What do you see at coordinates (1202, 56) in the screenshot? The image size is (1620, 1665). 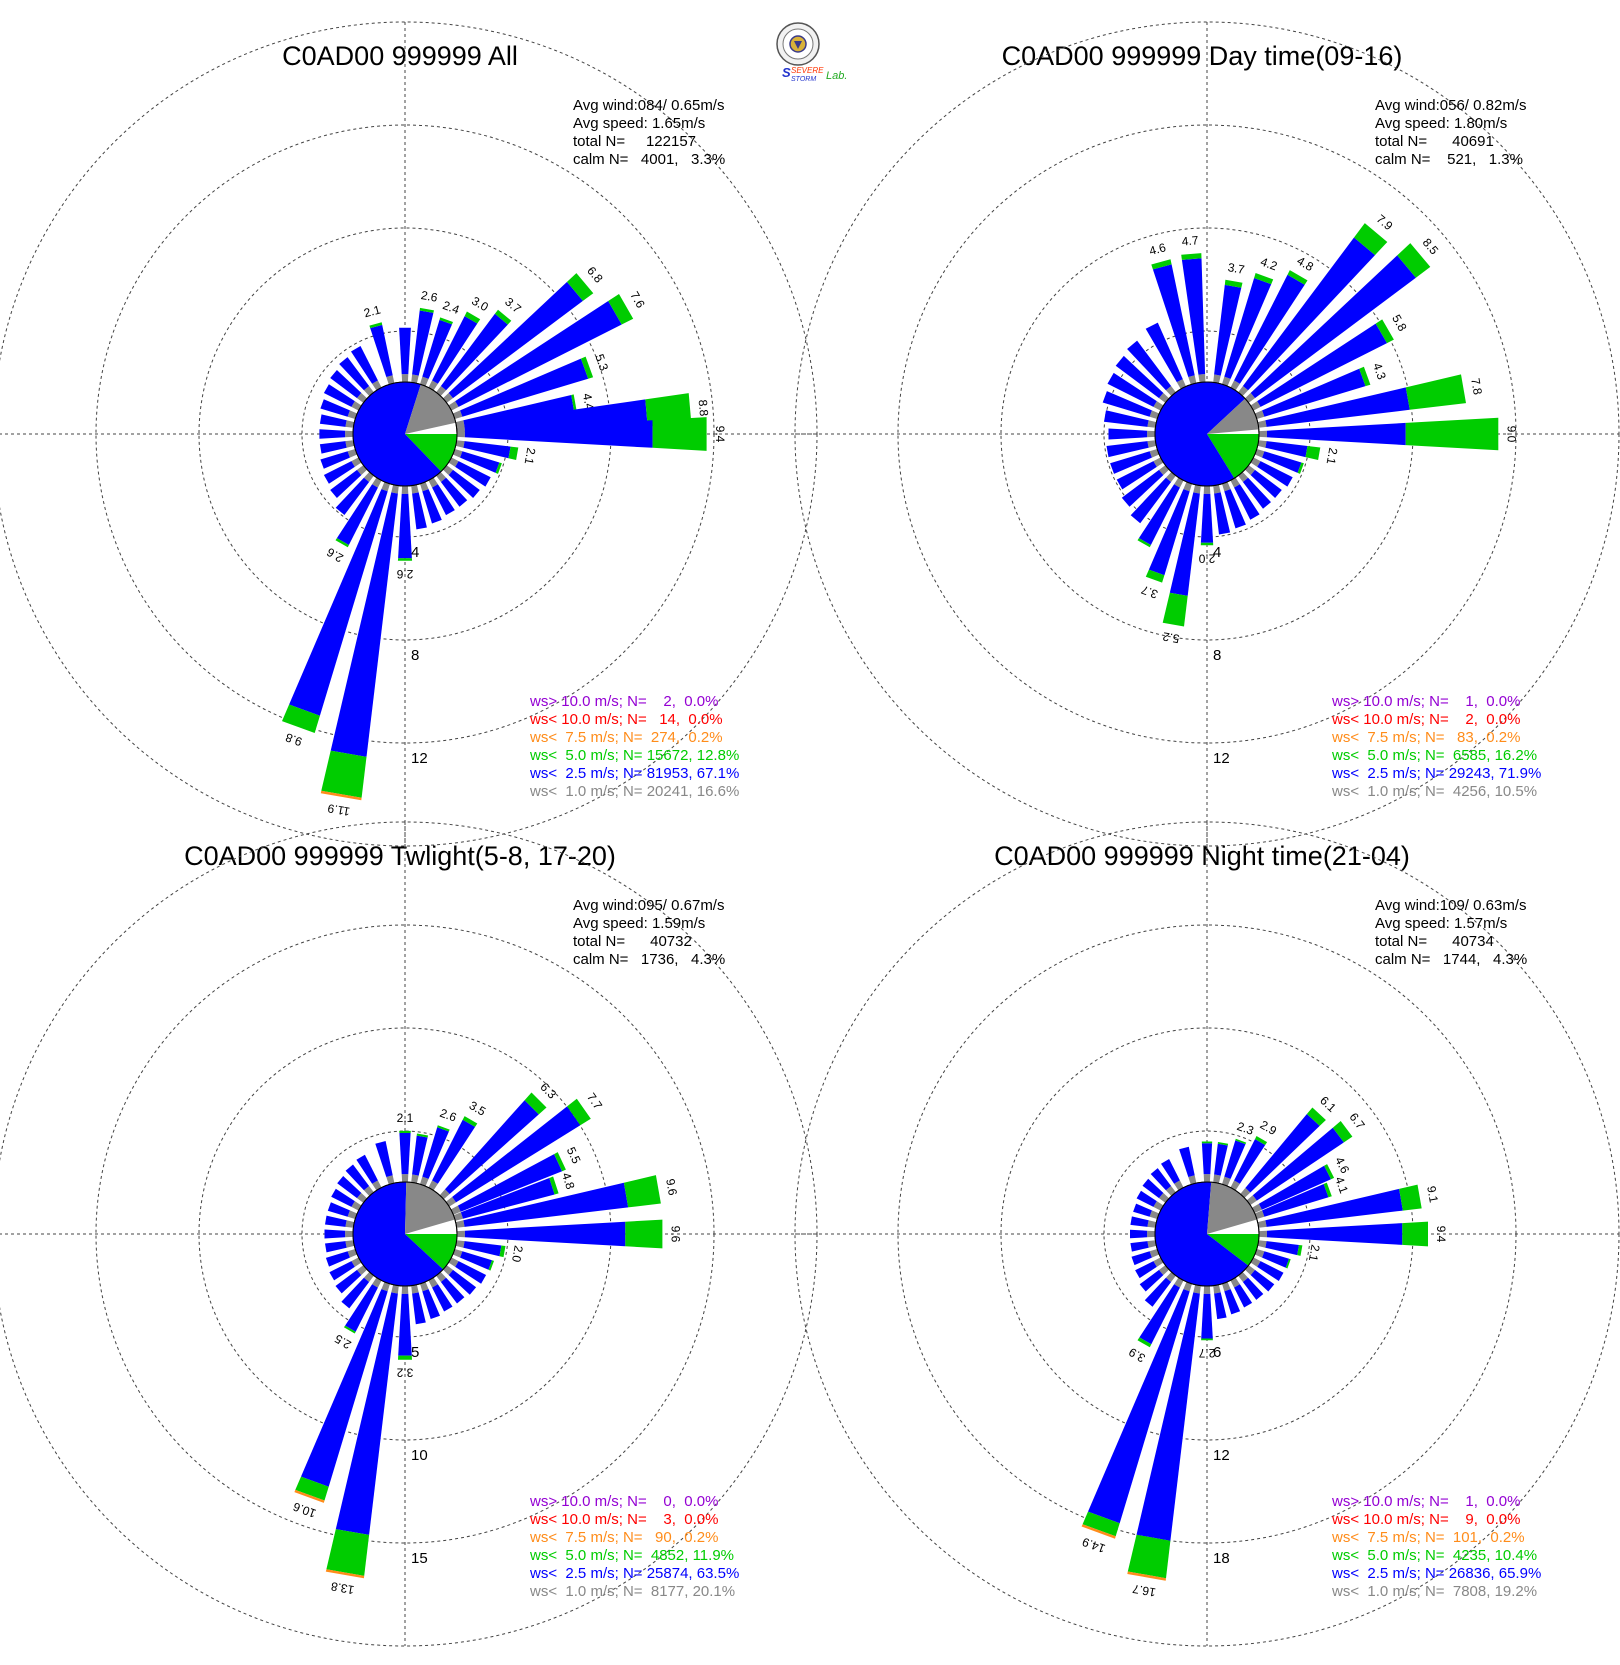 I see `panel-title: C0AD00 999999 Day time(09-16)` at bounding box center [1202, 56].